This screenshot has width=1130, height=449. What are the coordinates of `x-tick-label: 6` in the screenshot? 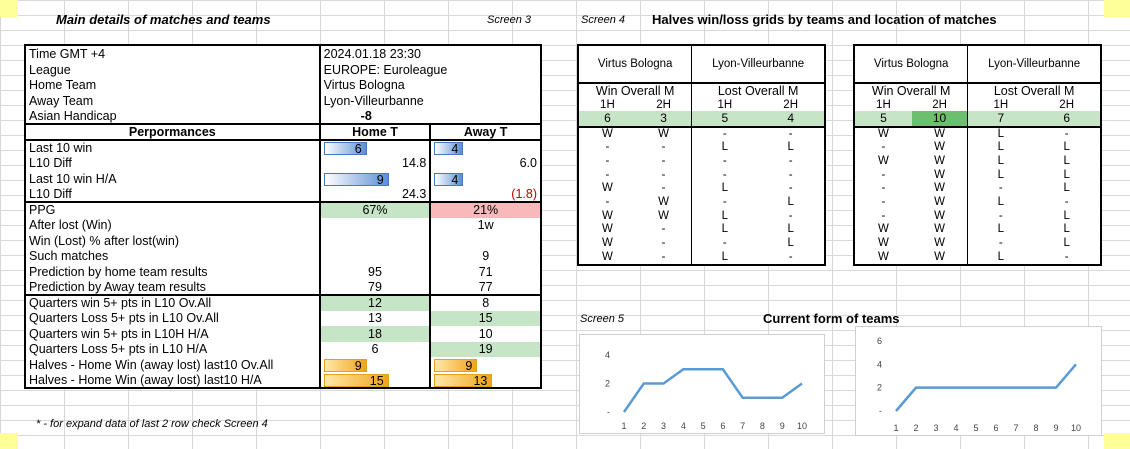 It's located at (722, 426).